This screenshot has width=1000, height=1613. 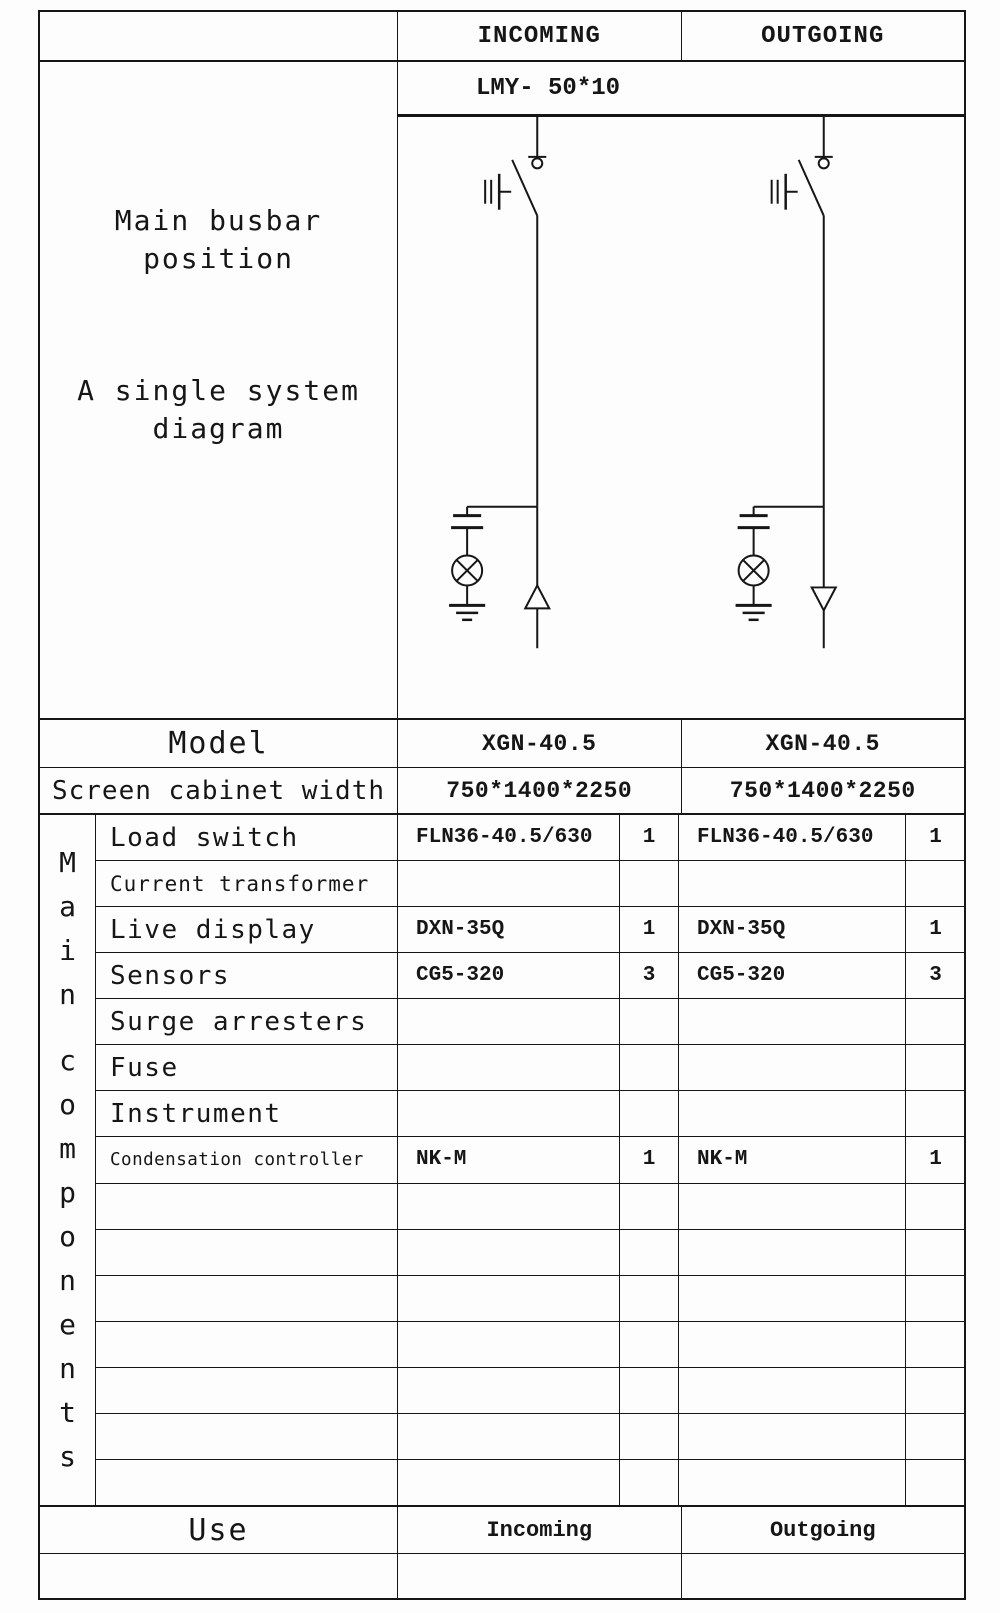 What do you see at coordinates (643, 383) in the screenshot?
I see `single-line-diagram-svg` at bounding box center [643, 383].